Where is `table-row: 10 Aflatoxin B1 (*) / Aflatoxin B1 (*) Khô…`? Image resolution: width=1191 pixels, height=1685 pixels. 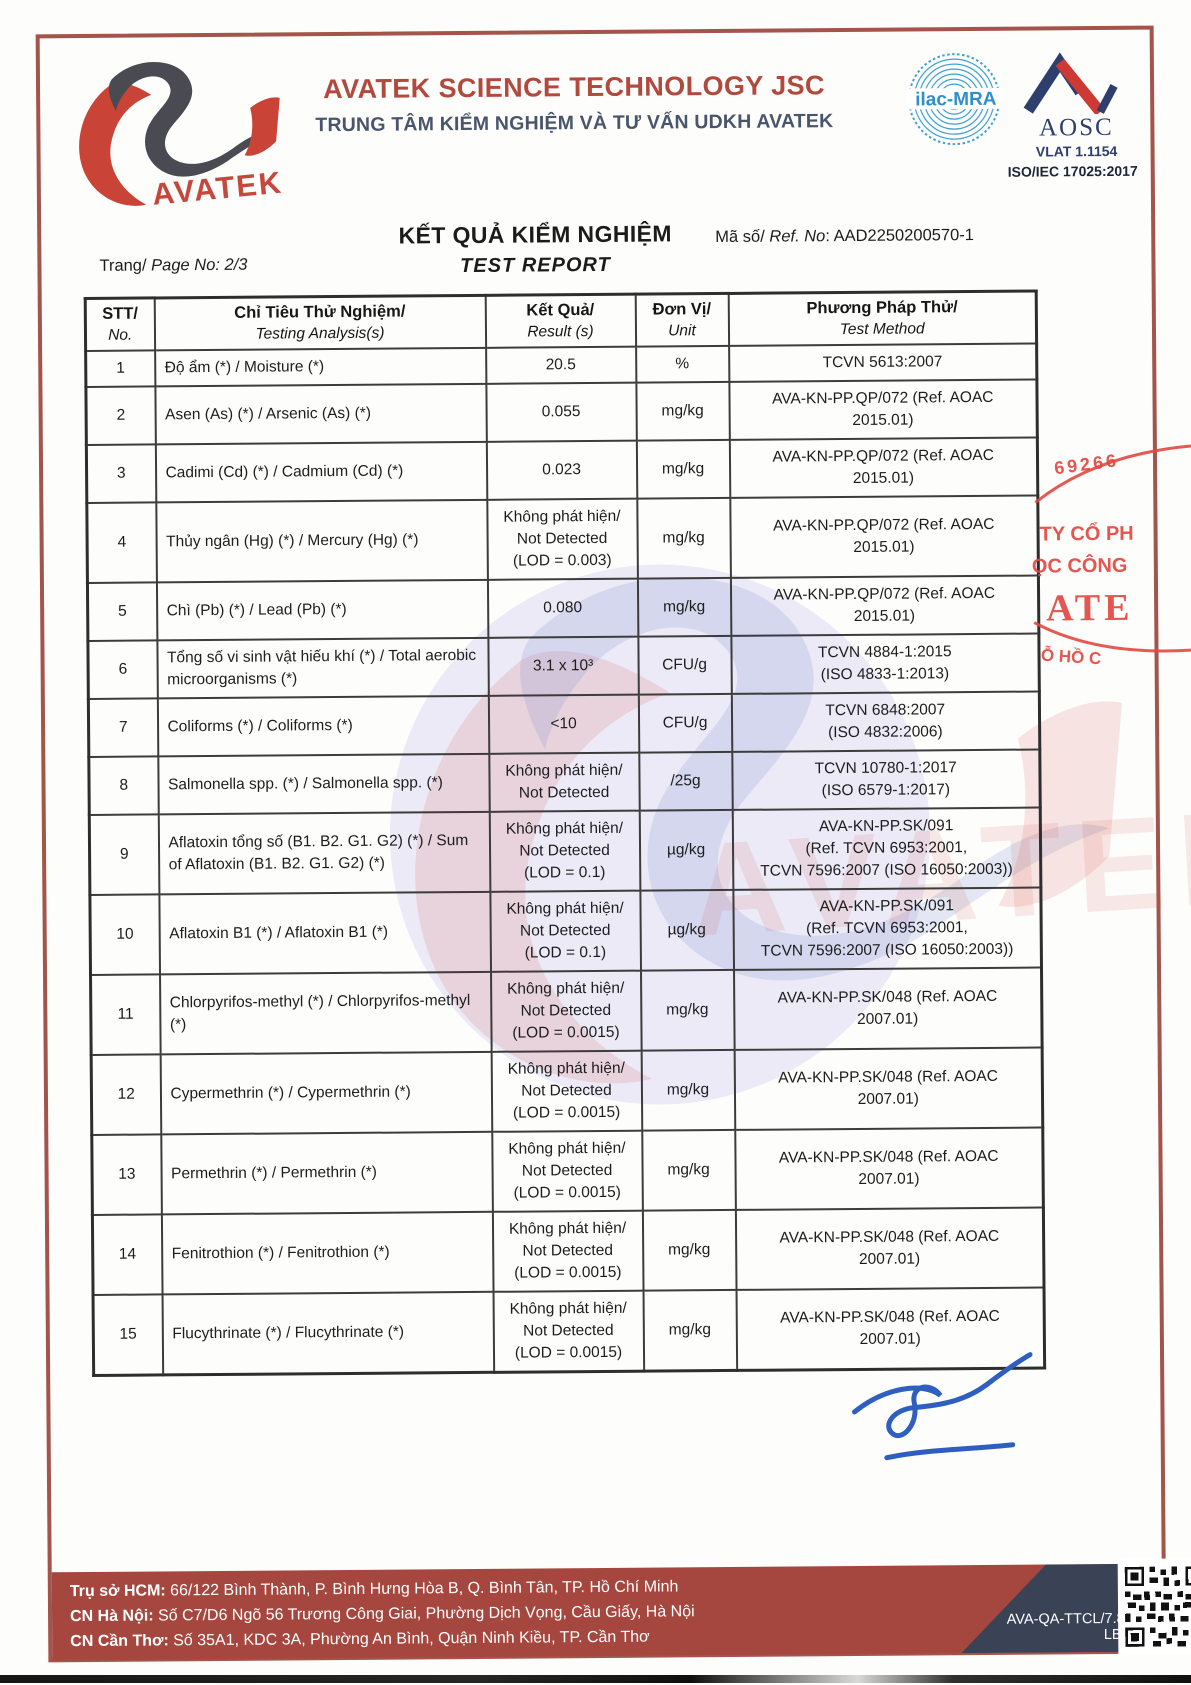
table-row: 10 Aflatoxin B1 (*) / Aflatoxin B1 (*) Khô… is located at coordinates (565, 931).